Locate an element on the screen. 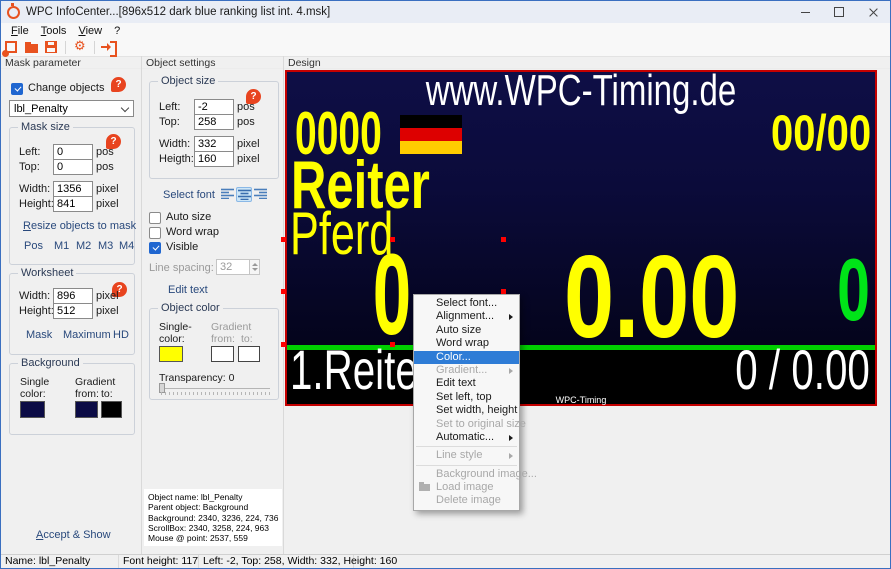  close-button is located at coordinates (873, 12).